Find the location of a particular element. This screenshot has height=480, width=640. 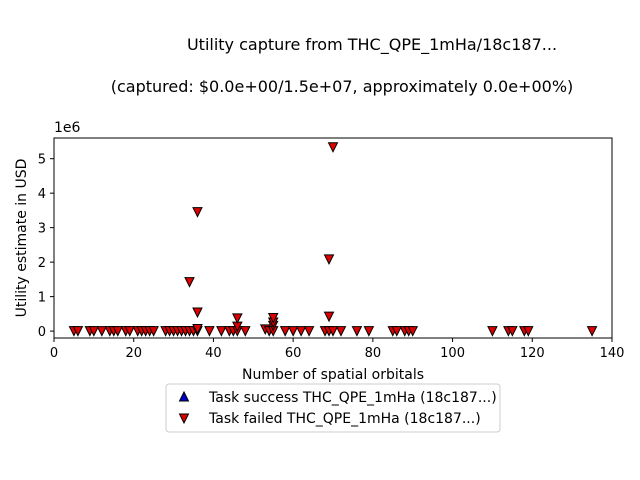

legend-label-success: Task success THC_QPE_1mHa (18c187...) is located at coordinates (352, 398).